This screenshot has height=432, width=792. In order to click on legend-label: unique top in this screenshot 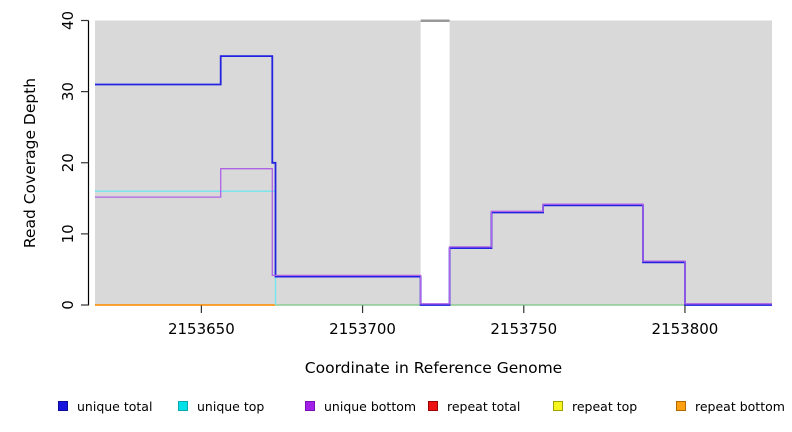, I will do `click(231, 406)`.